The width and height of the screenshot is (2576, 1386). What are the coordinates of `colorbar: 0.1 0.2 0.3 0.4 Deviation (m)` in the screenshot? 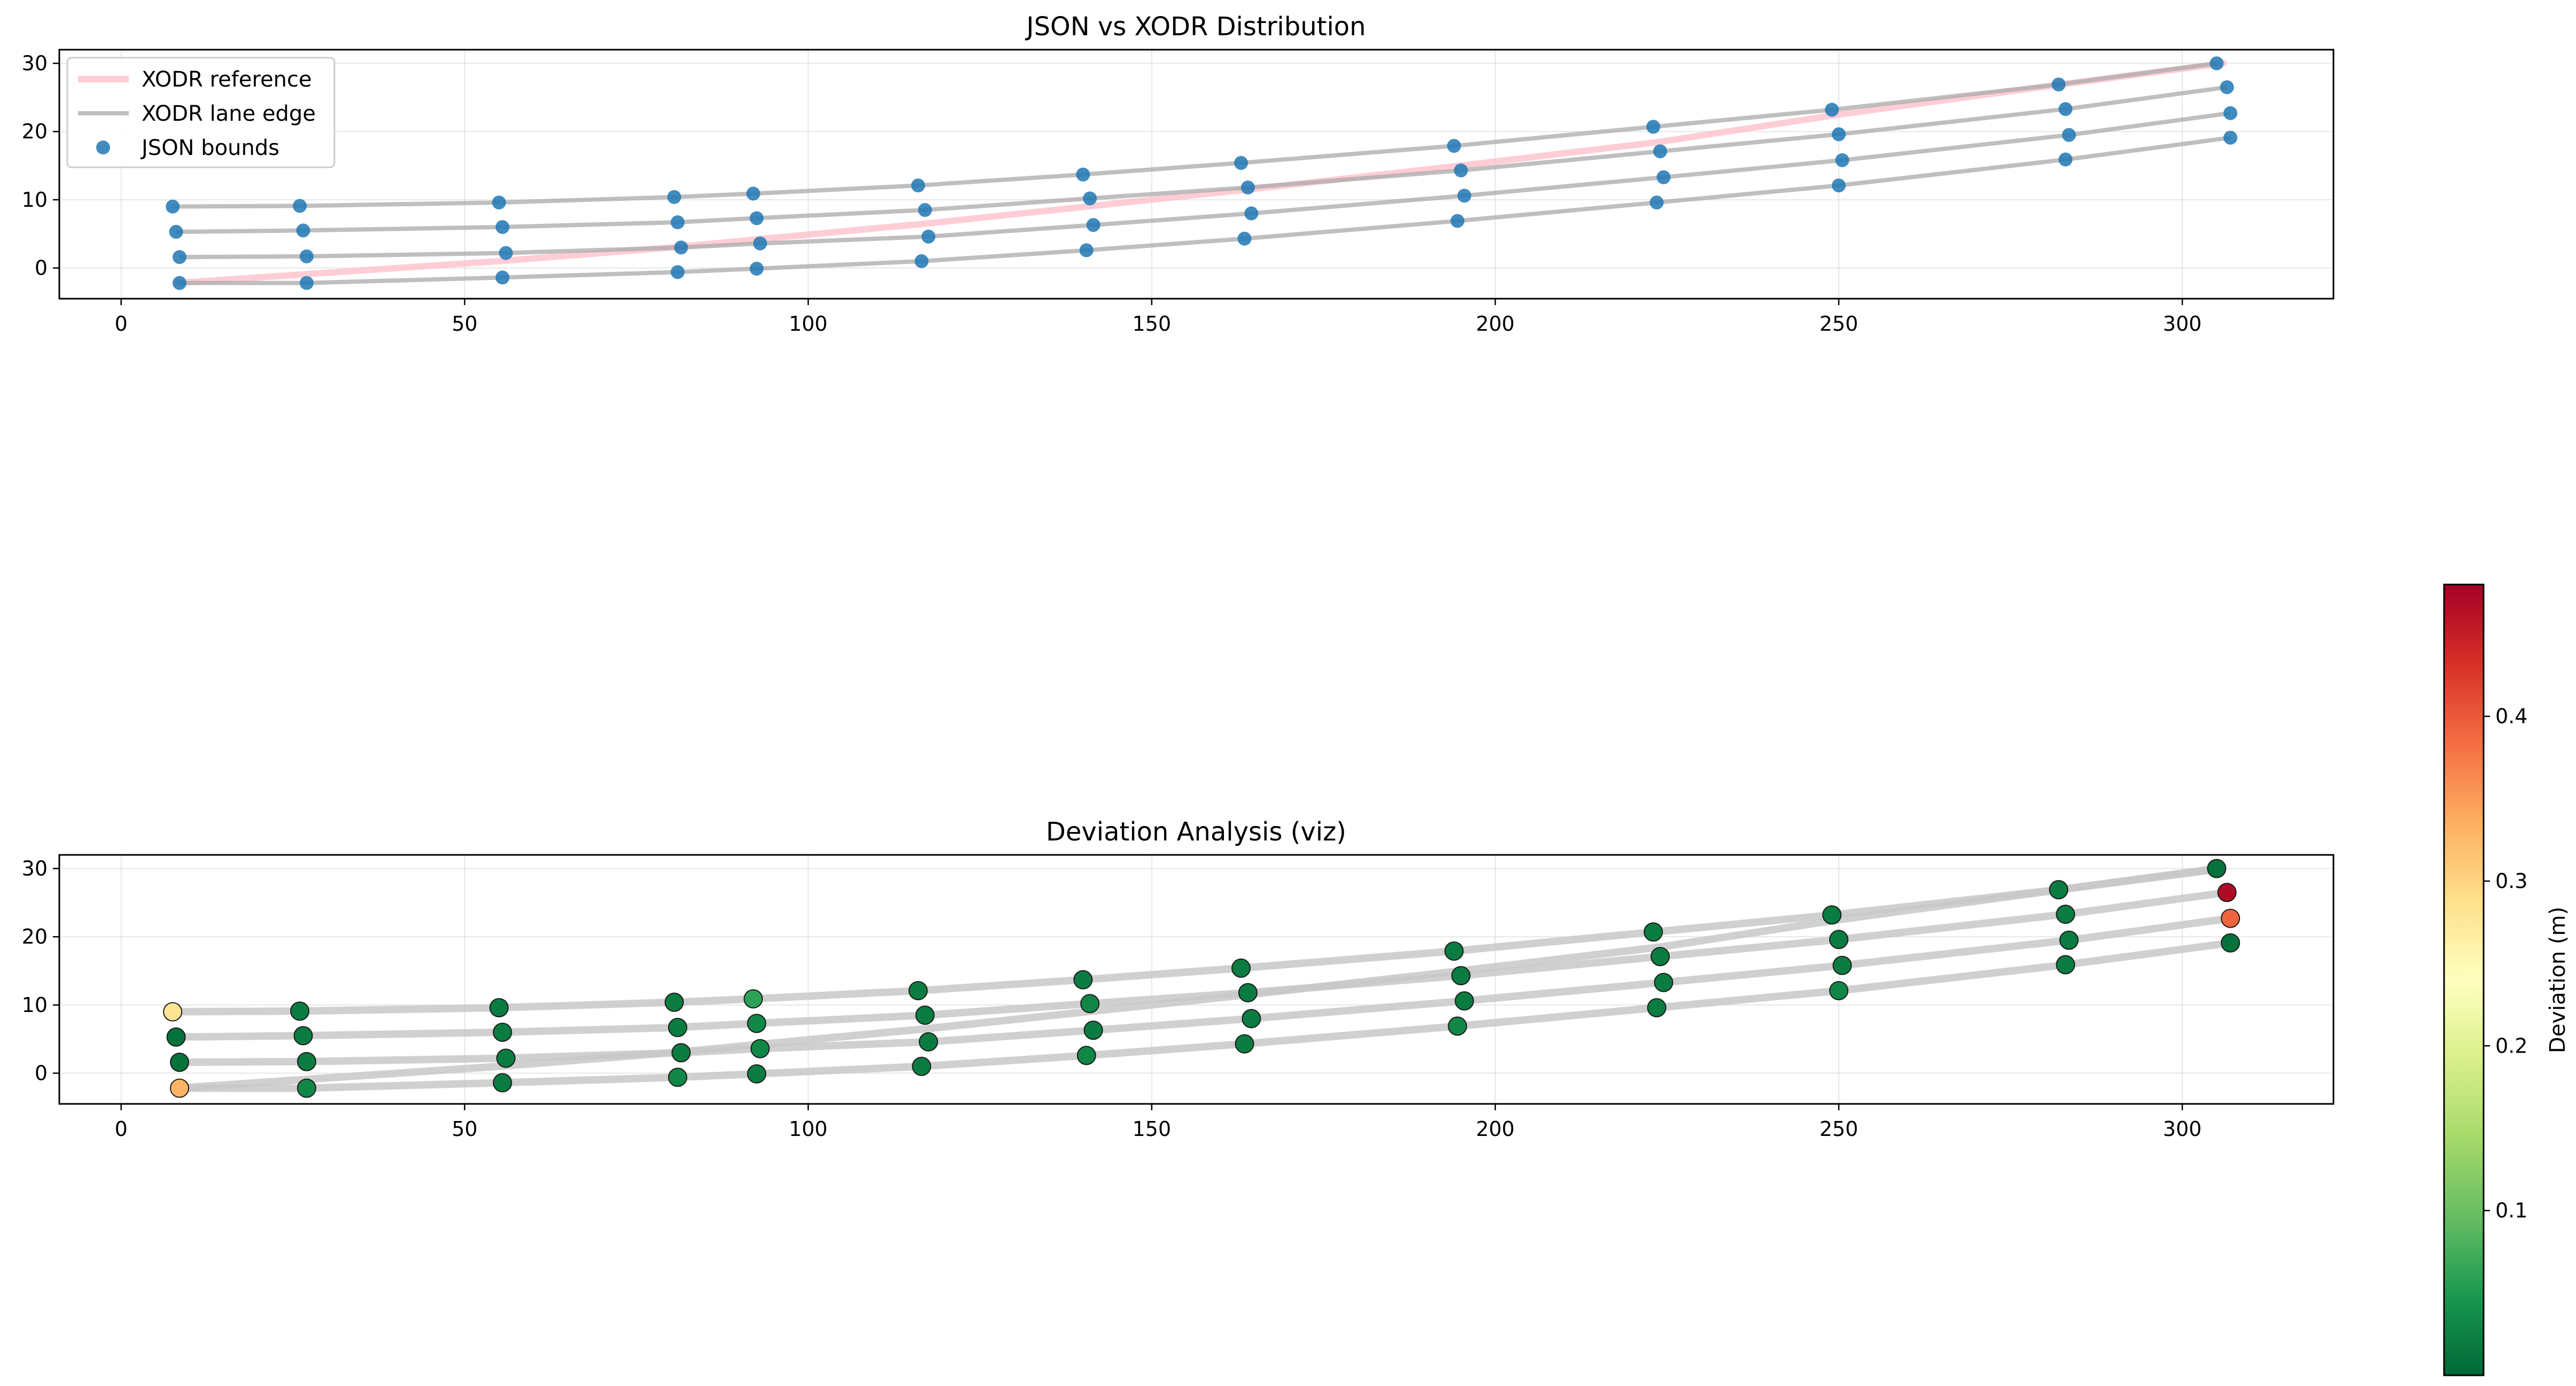 It's located at (2506, 980).